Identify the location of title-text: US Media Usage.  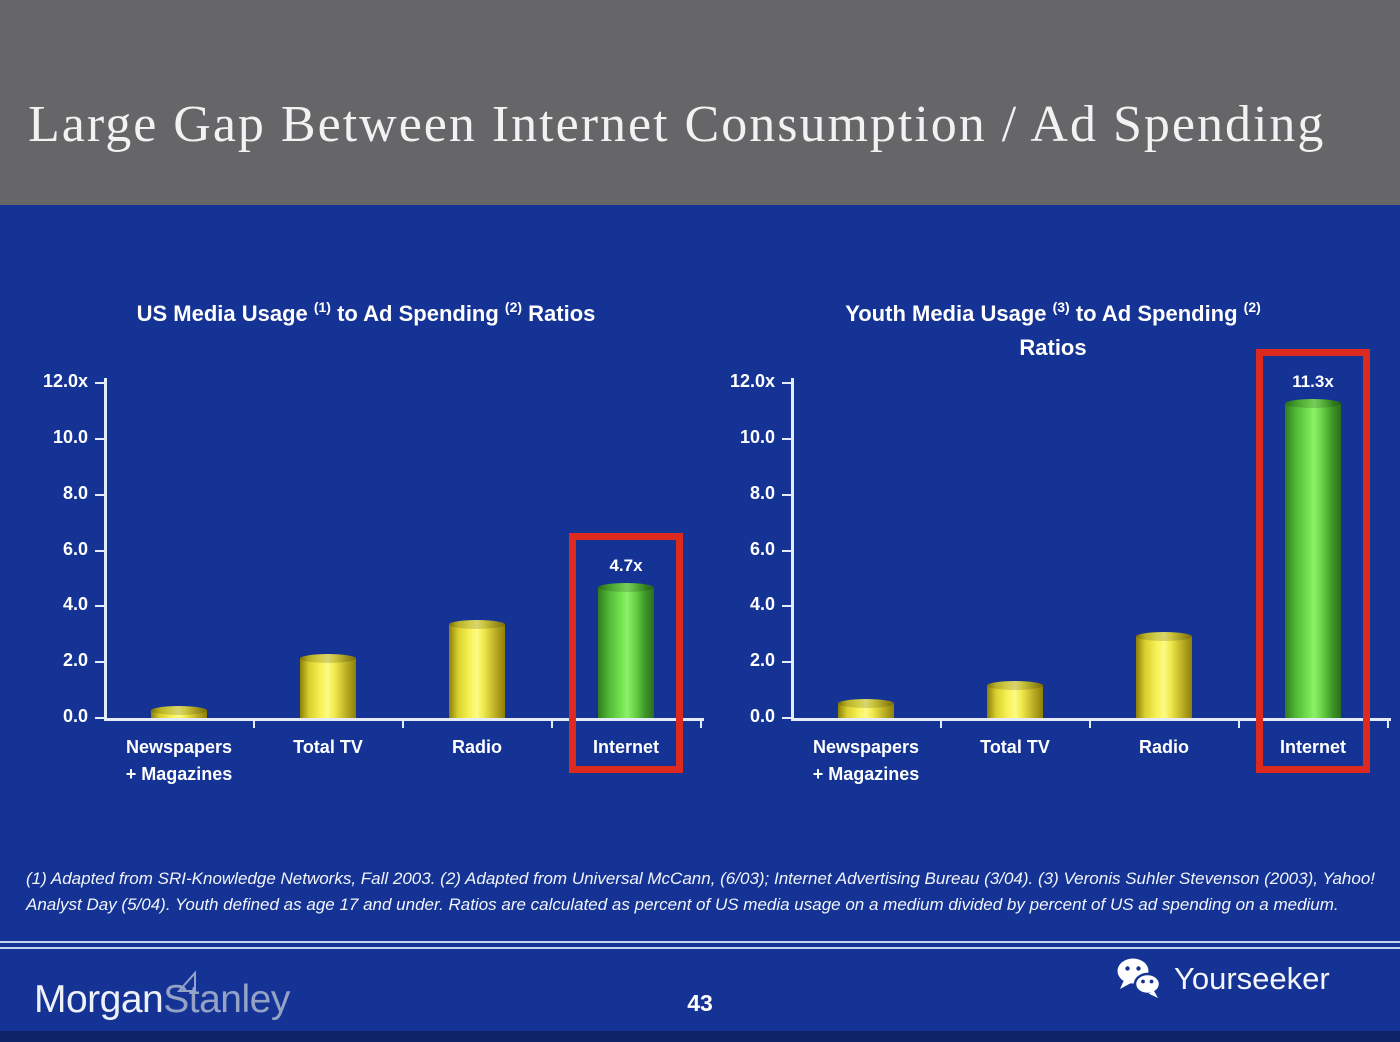
(225, 313).